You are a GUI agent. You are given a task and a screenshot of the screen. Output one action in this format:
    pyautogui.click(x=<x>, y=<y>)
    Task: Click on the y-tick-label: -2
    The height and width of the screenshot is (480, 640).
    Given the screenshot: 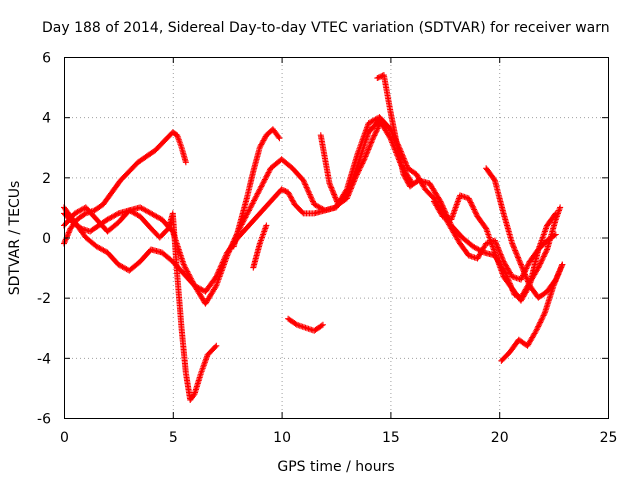 What is the action you would take?
    pyautogui.click(x=44, y=299)
    